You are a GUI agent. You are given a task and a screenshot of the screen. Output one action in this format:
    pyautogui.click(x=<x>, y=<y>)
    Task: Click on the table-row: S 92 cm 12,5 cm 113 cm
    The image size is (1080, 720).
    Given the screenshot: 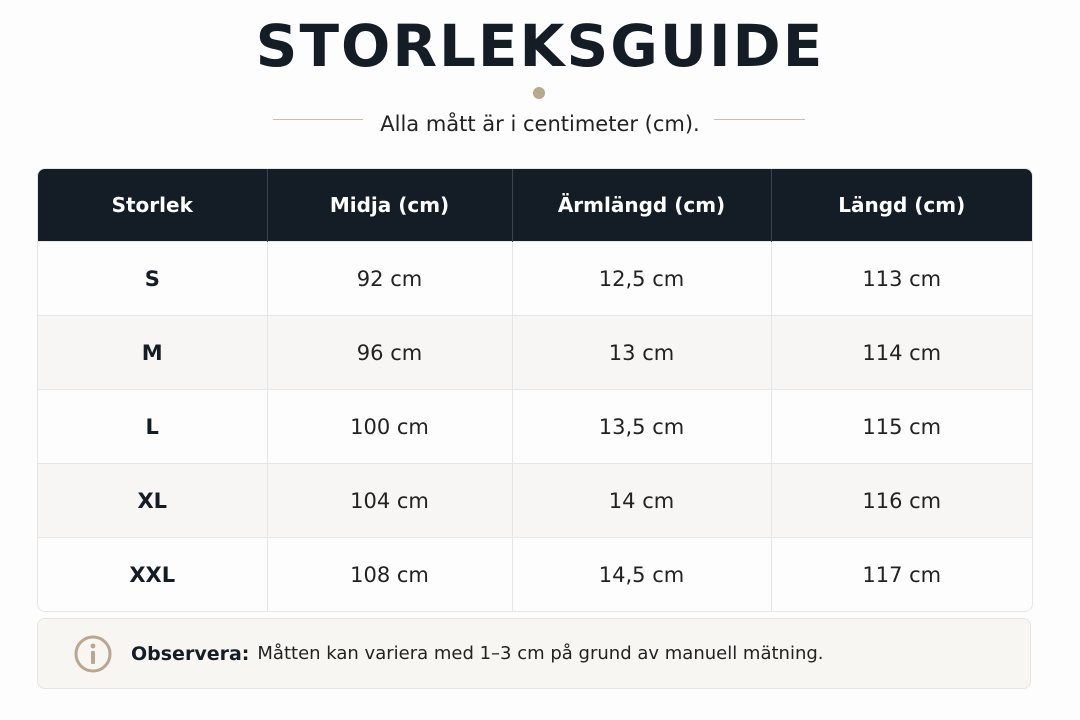 What is the action you would take?
    pyautogui.click(x=535, y=278)
    